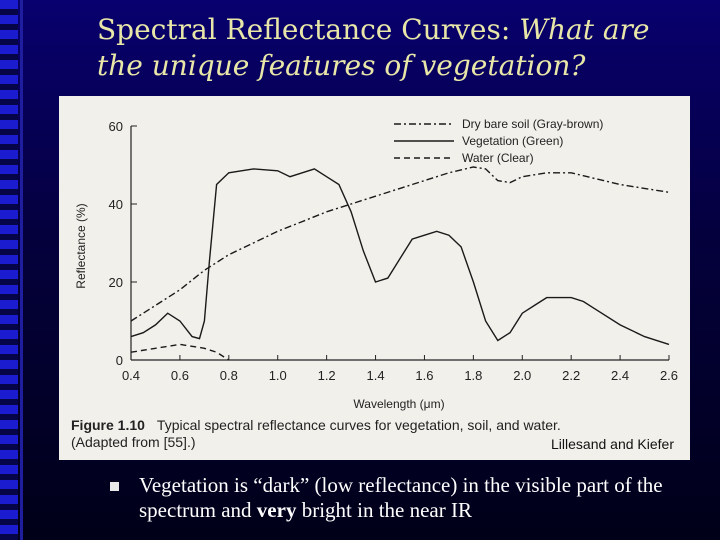  What do you see at coordinates (398, 404) in the screenshot?
I see `x-axis-label: Wavelength (μm)` at bounding box center [398, 404].